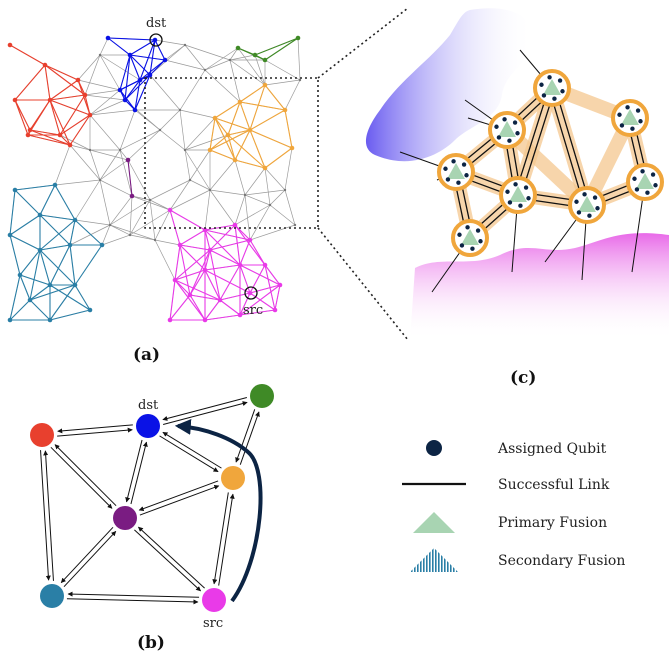 The image size is (669, 660). What do you see at coordinates (42, 435) in the screenshot?
I see `red-graph-node` at bounding box center [42, 435].